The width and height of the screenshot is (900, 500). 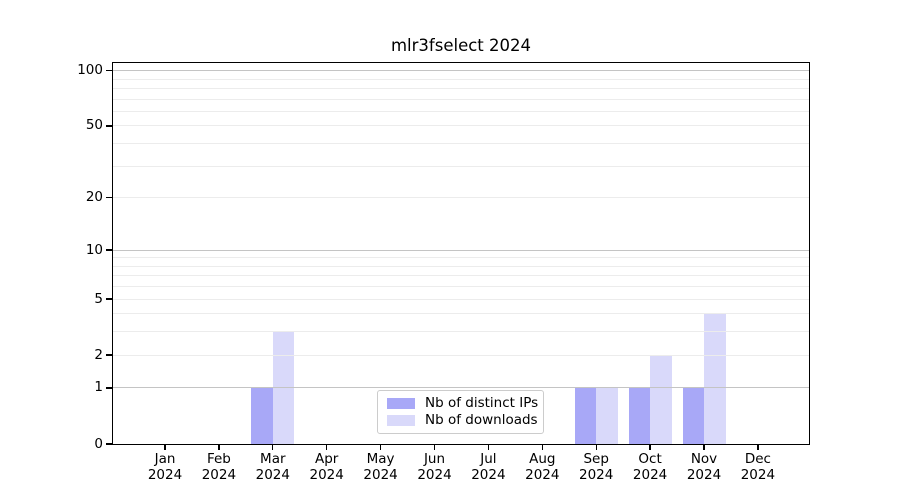 I want to click on x-tick-label: Dec 2024, so click(x=758, y=467).